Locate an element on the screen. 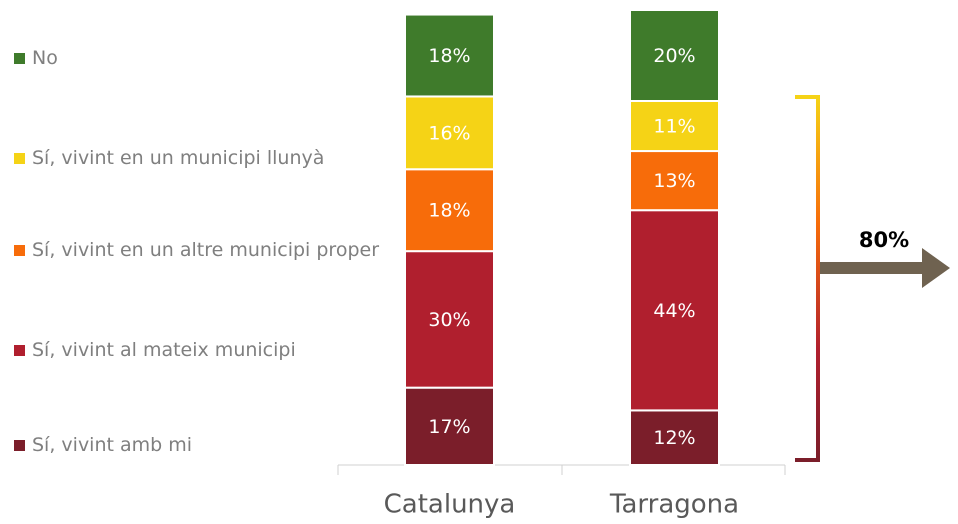 The height and width of the screenshot is (524, 958). value-label: 11% is located at coordinates (674, 127).